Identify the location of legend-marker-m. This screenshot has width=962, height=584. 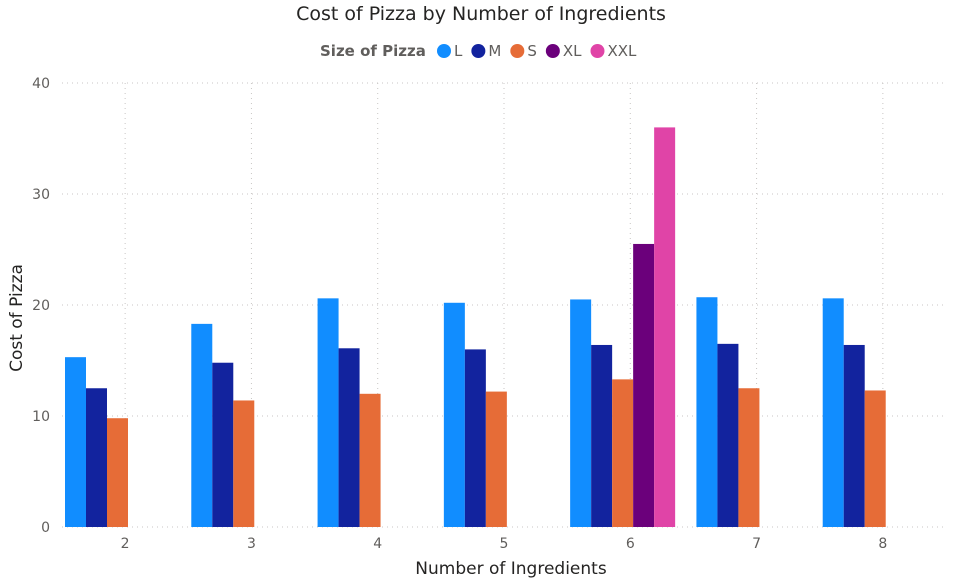
(478, 51).